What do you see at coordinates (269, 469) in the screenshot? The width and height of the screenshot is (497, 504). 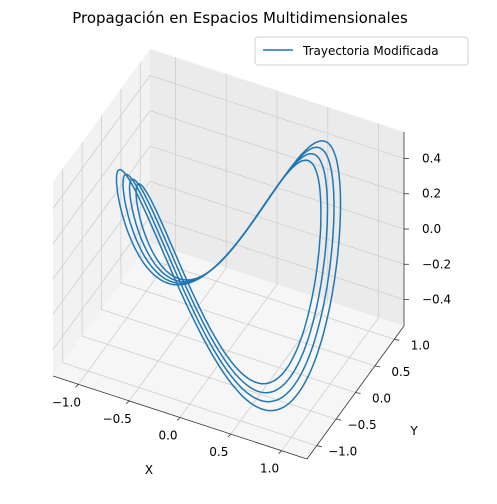 I see `x-tick-label: 1.0` at bounding box center [269, 469].